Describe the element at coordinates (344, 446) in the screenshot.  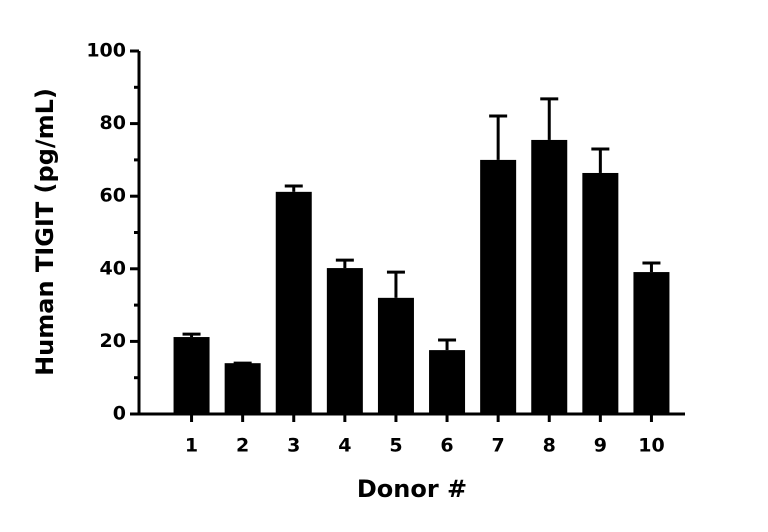
I see `x-tick-label: 4` at that location.